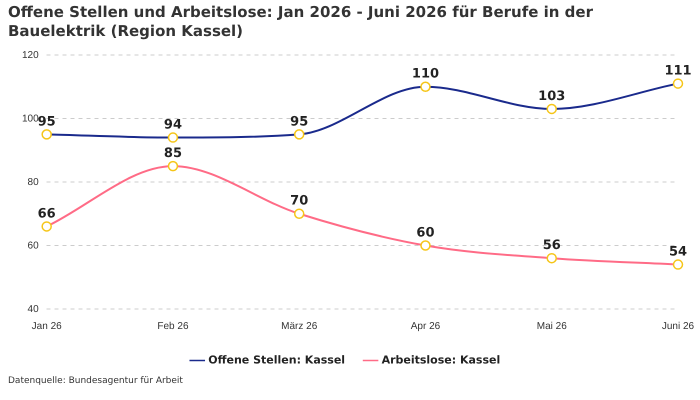  Describe the element at coordinates (34, 246) in the screenshot. I see `y-tick-label: 60` at that location.